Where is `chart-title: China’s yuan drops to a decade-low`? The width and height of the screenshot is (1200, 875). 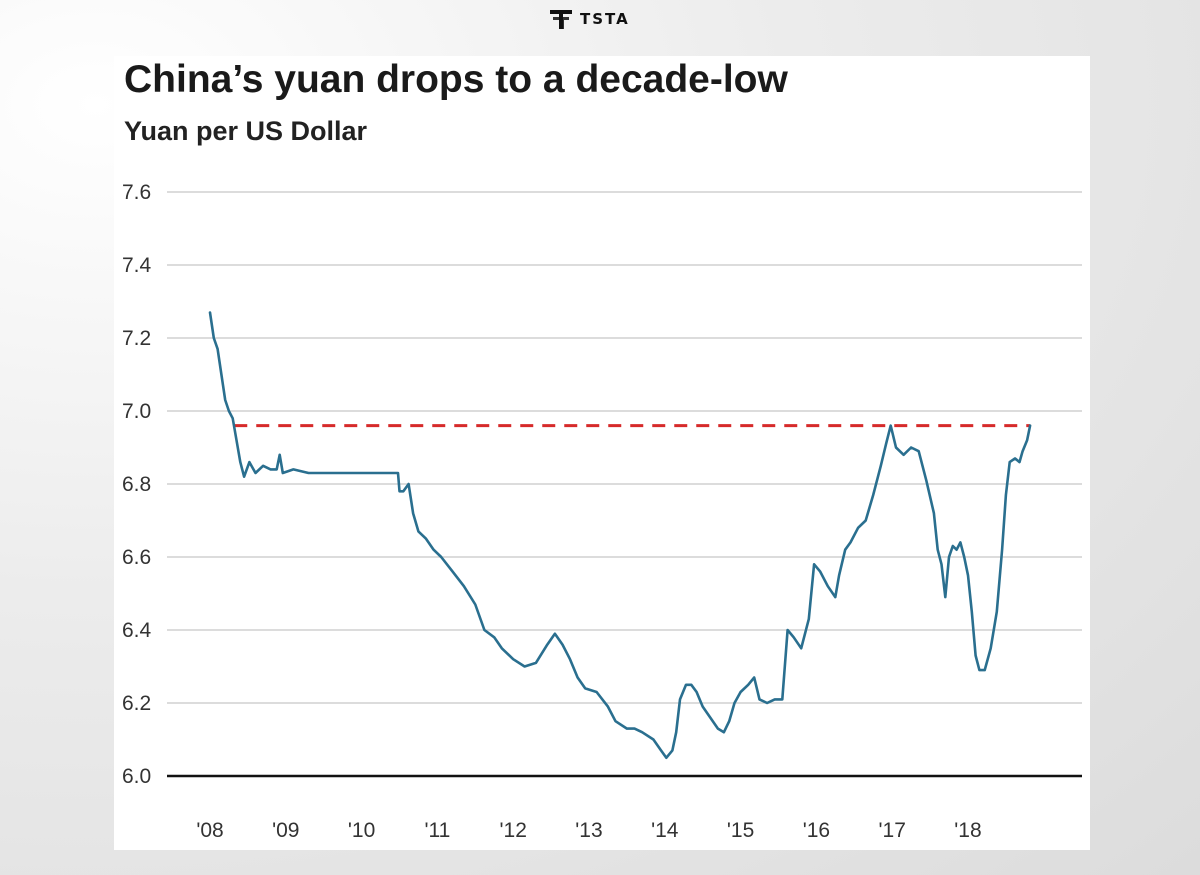
chart-title: China’s yuan drops to a decade-low is located at coordinates (456, 79).